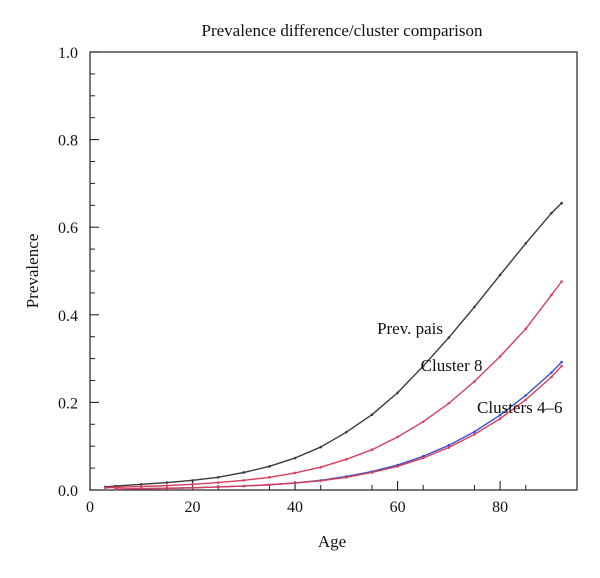 The image size is (600, 578). I want to click on series-annotation: Clusters 4–6, so click(519, 407).